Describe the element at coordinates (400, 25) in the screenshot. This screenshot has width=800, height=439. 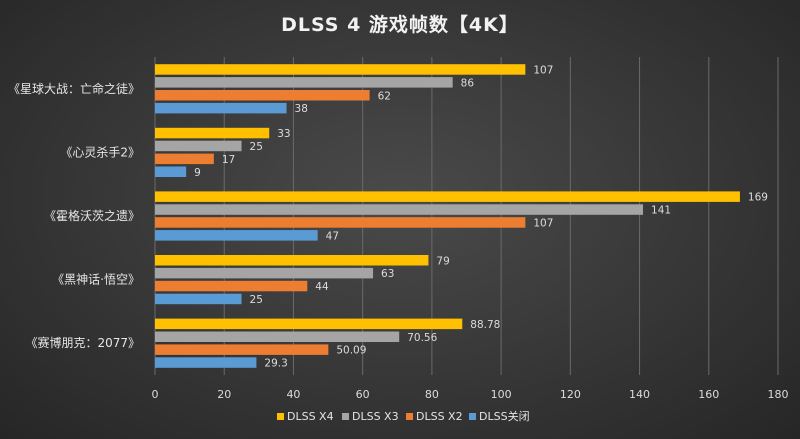
I see `chart-title: DLSS 4 游戏帧数【4K】` at that location.